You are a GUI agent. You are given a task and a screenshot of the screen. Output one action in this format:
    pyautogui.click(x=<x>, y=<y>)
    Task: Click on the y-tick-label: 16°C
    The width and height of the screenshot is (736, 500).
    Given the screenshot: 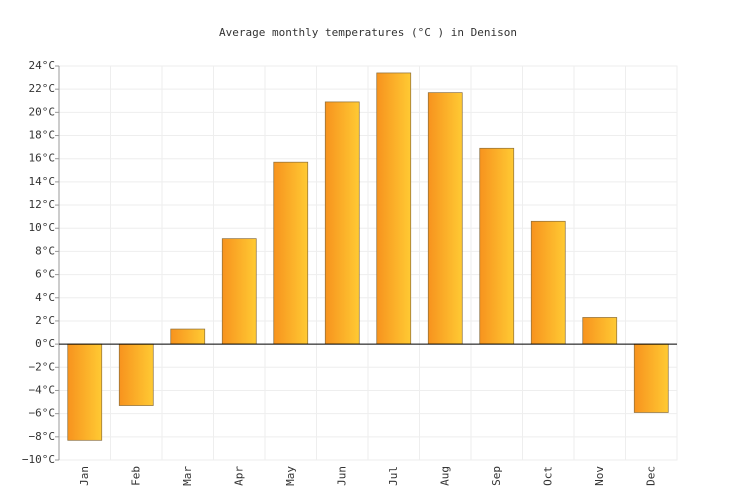 What is the action you would take?
    pyautogui.click(x=42, y=158)
    